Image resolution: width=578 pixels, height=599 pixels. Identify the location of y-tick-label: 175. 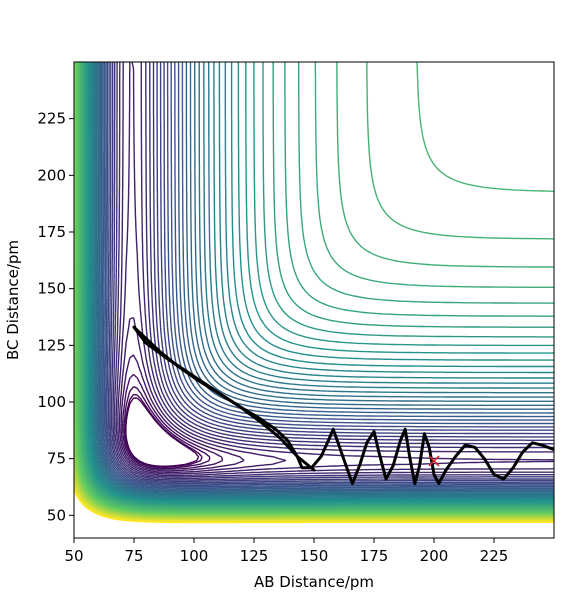
(51, 232).